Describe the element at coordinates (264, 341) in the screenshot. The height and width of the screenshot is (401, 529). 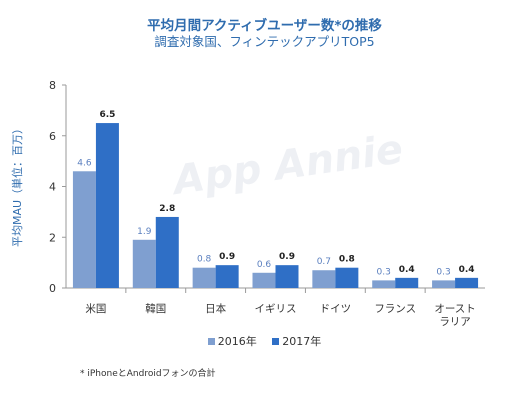
I see `legend: 2016年 2017年` at that location.